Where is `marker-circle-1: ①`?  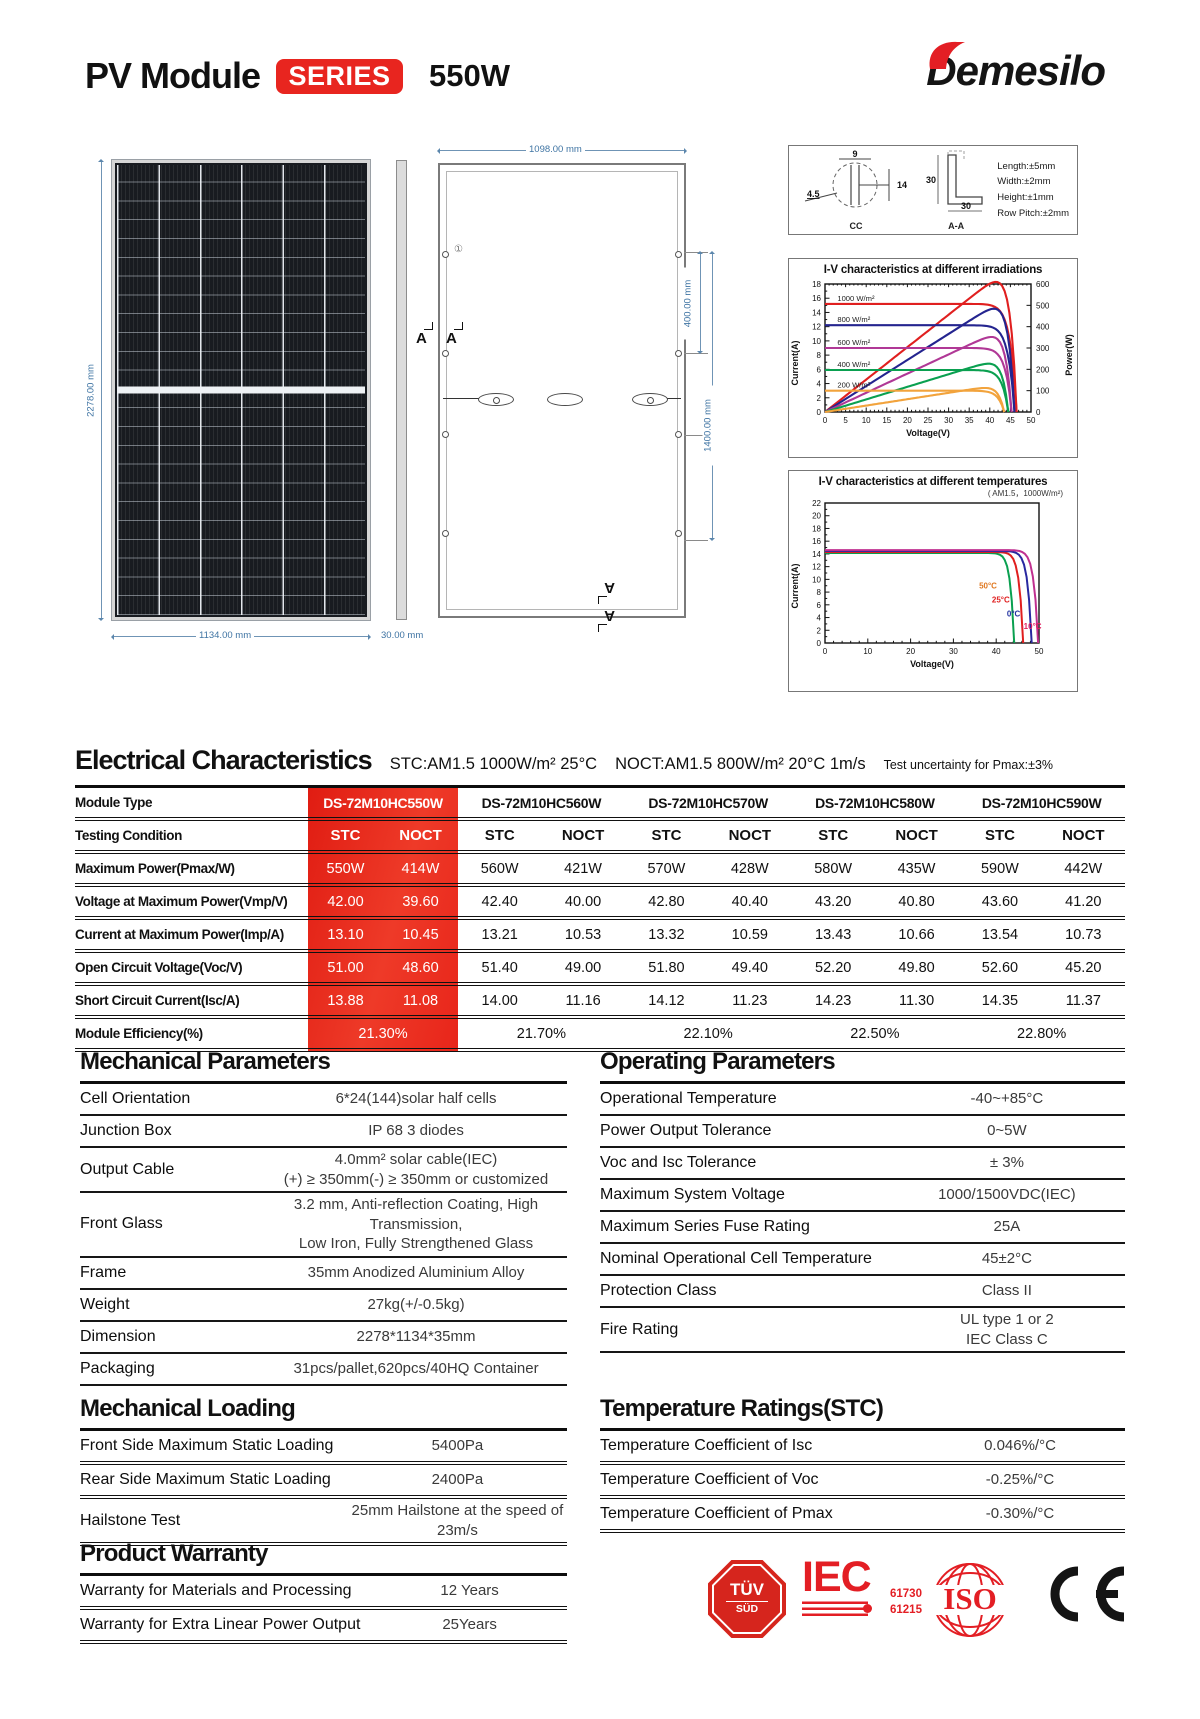
marker-circle-1: ① is located at coordinates (458, 249).